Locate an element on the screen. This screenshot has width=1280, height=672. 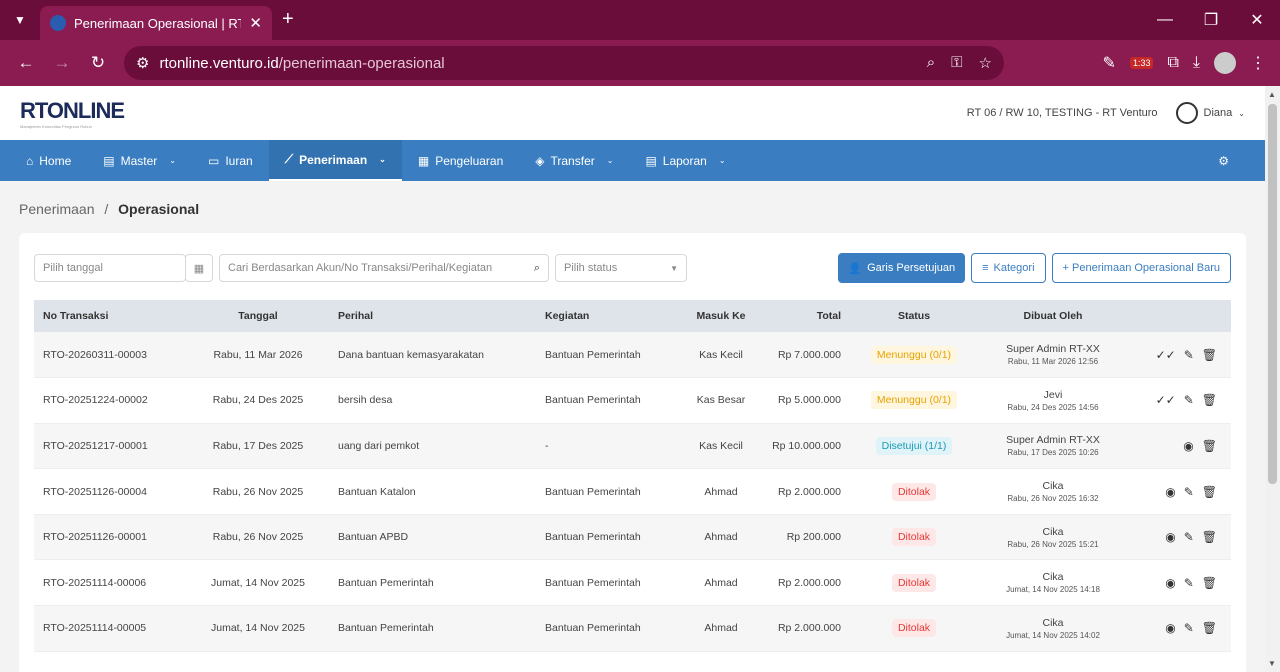
url-host: rtonline.venturo.id is located at coordinates (219, 63).